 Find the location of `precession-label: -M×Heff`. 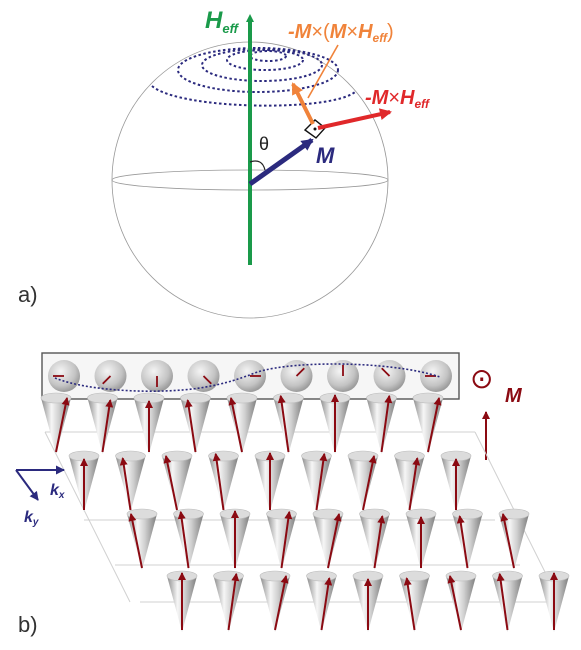

precession-label: -M×Heff is located at coordinates (397, 99).